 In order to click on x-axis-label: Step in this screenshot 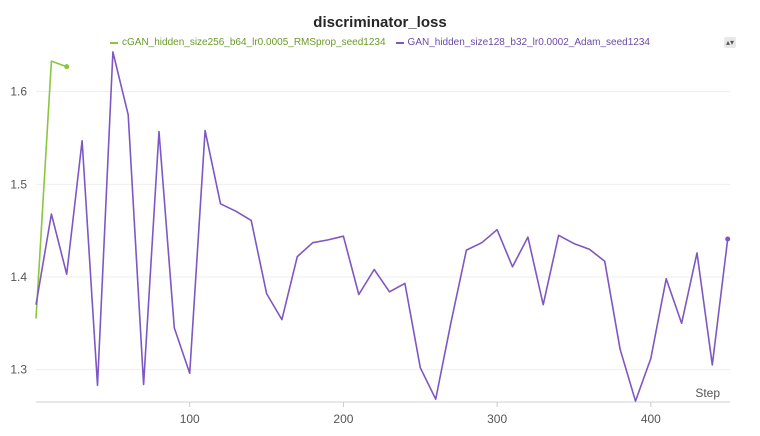, I will do `click(707, 393)`.